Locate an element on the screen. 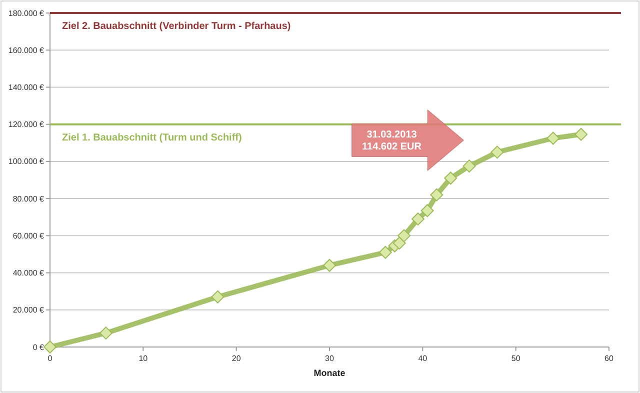 The height and width of the screenshot is (393, 640). x-axis-title: Monate is located at coordinates (330, 373).